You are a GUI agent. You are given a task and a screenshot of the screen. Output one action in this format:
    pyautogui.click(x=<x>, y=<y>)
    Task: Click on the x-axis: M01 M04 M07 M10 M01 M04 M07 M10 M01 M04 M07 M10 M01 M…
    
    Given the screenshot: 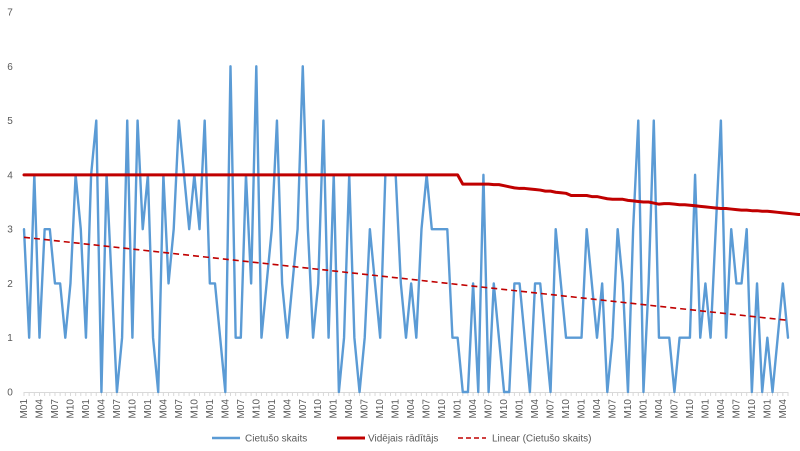 What is the action you would take?
    pyautogui.click(x=404, y=405)
    